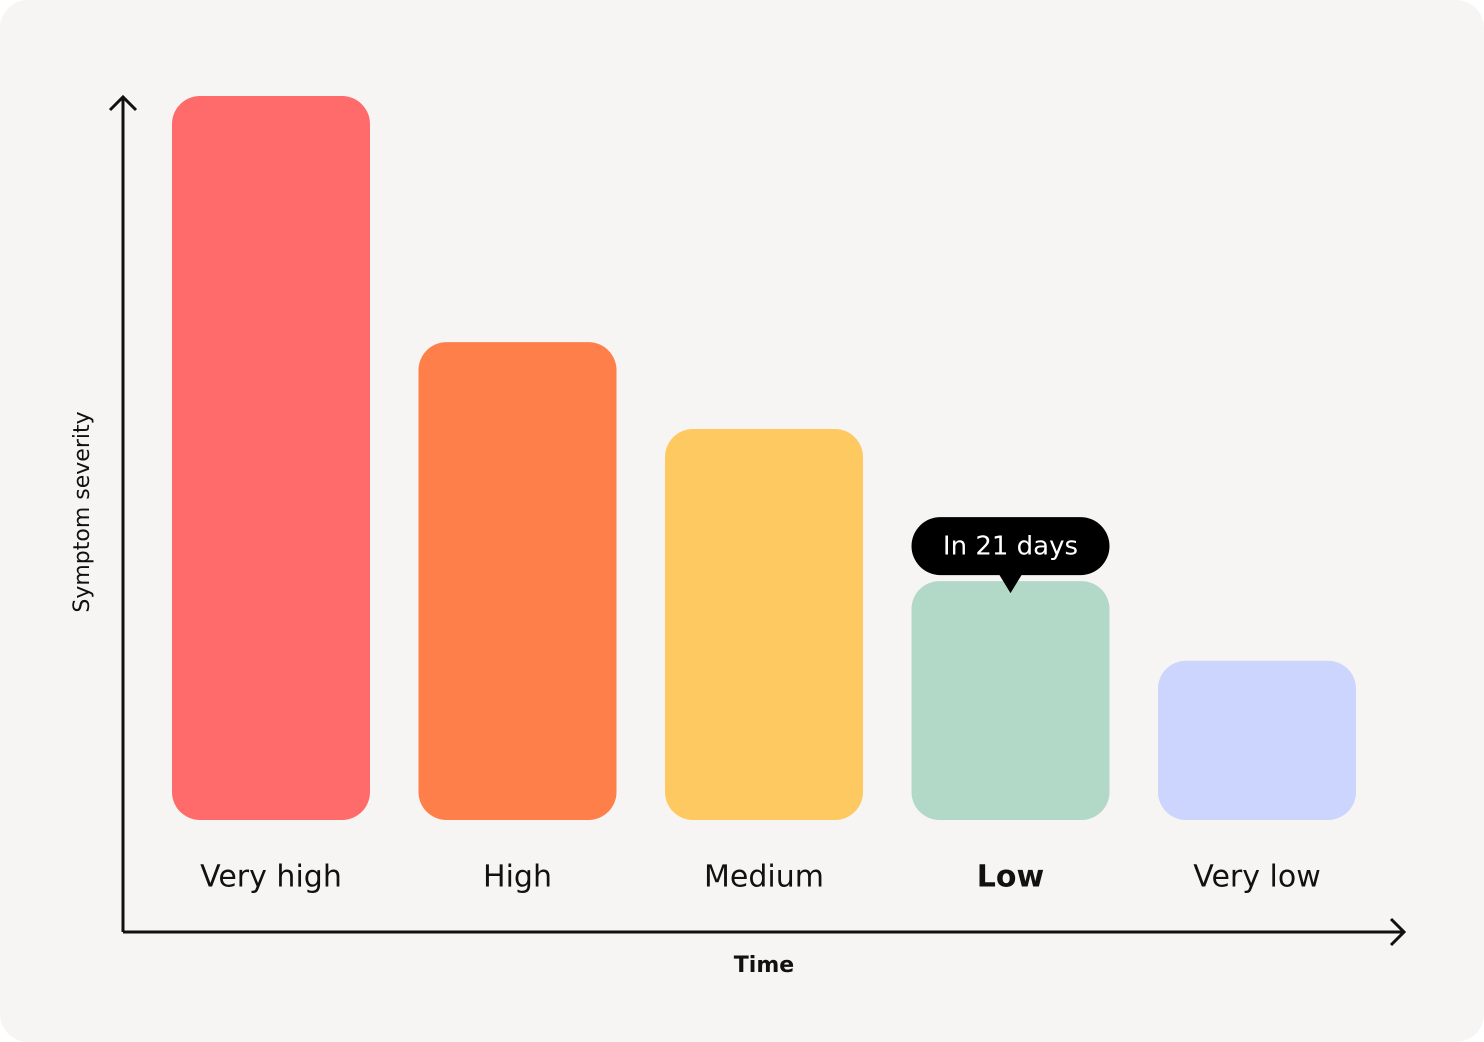 Image resolution: width=1484 pixels, height=1042 pixels. Describe the element at coordinates (1010, 547) in the screenshot. I see `tooltip-text: In 21 days` at that location.